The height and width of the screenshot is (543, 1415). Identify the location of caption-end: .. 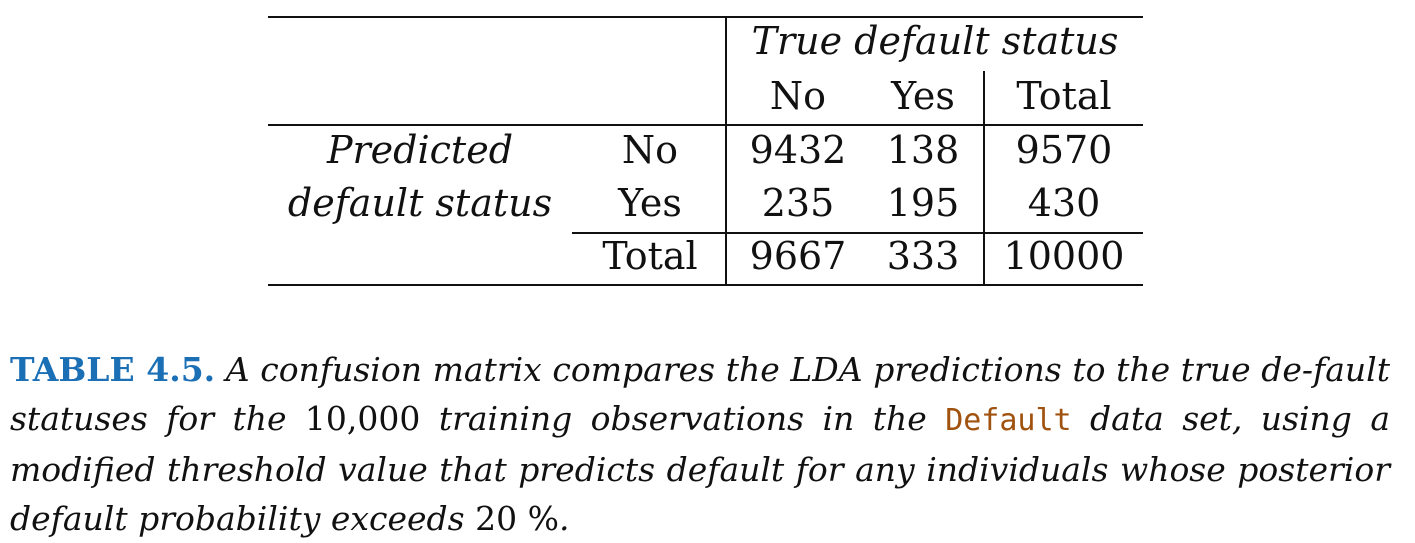
(564, 518).